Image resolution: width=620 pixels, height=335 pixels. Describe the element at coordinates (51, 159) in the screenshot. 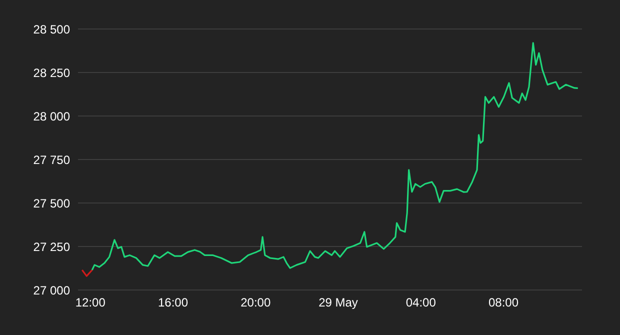

I see `y-tick-label: 27 750` at that location.